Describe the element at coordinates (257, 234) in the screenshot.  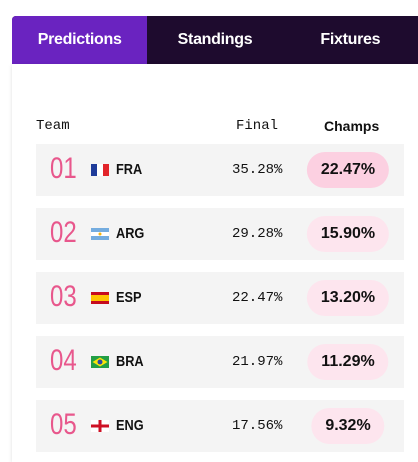
I see `final-percent: 29.28%` at that location.